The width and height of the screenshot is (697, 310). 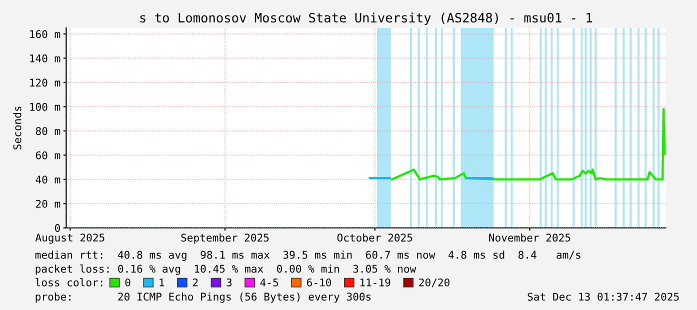 What do you see at coordinates (374, 237) in the screenshot?
I see `x-tick-label: October 2025` at bounding box center [374, 237].